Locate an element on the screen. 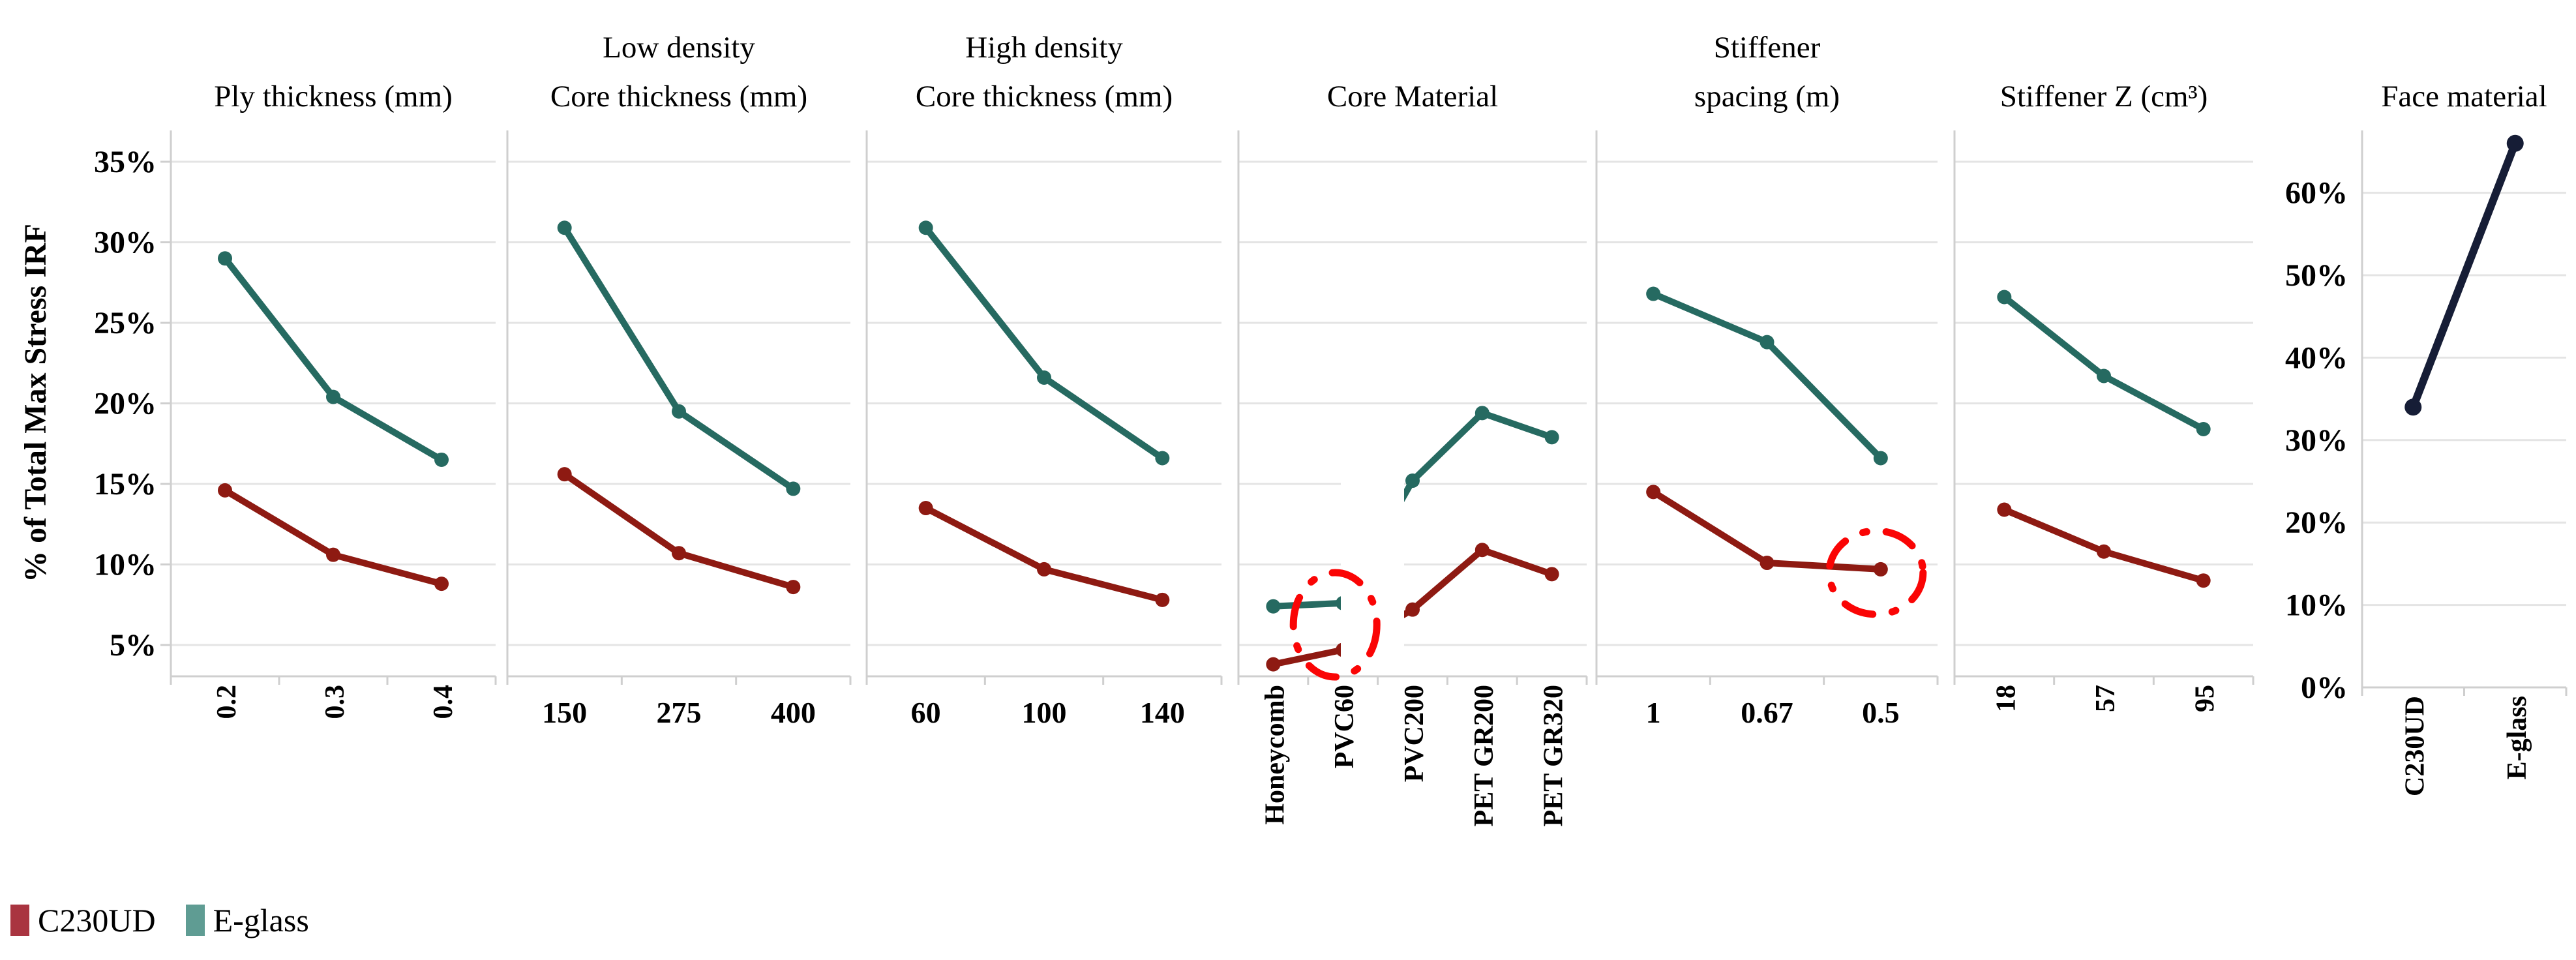 This screenshot has height=960, width=2576. panel-ply-thickness: Ply thickness (mm) 0.2 0.3 0.4 is located at coordinates (333, 400).